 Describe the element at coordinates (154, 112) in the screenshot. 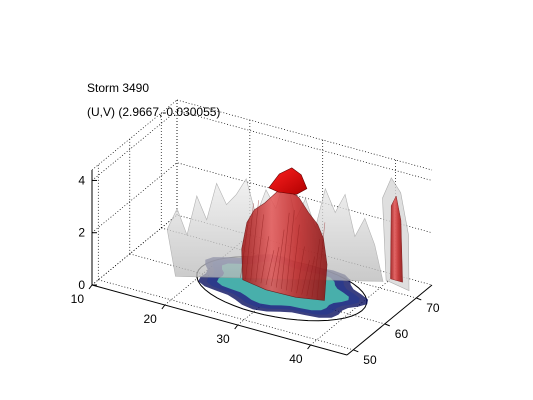

I see `plot-subtitle: (U,V) (2.9667,-0.030055)` at that location.